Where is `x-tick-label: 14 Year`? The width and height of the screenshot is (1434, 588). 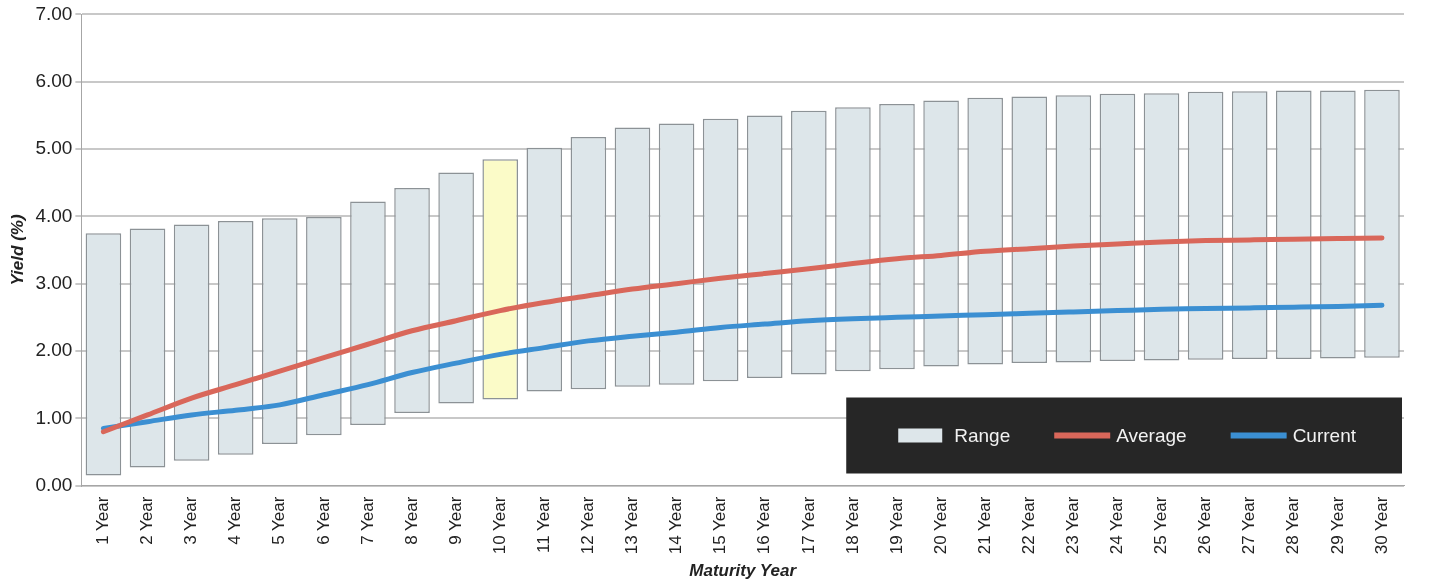 x-tick-label: 14 Year is located at coordinates (676, 525).